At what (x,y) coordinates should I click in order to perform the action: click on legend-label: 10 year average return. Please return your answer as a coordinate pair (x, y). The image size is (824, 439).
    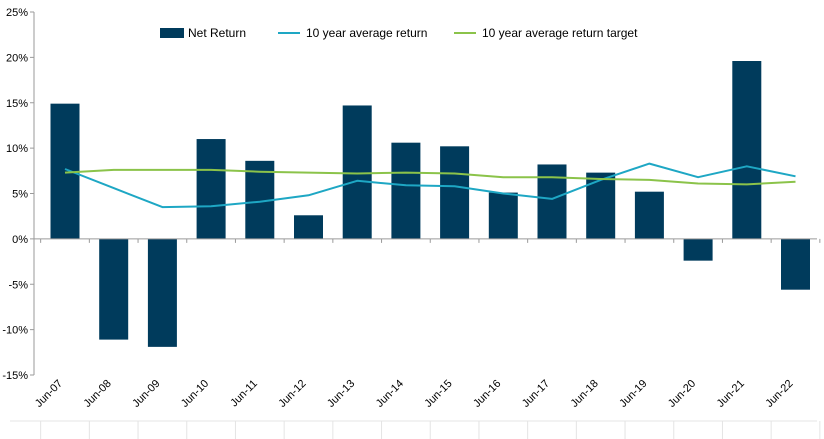
    Looking at the image, I should click on (366, 33).